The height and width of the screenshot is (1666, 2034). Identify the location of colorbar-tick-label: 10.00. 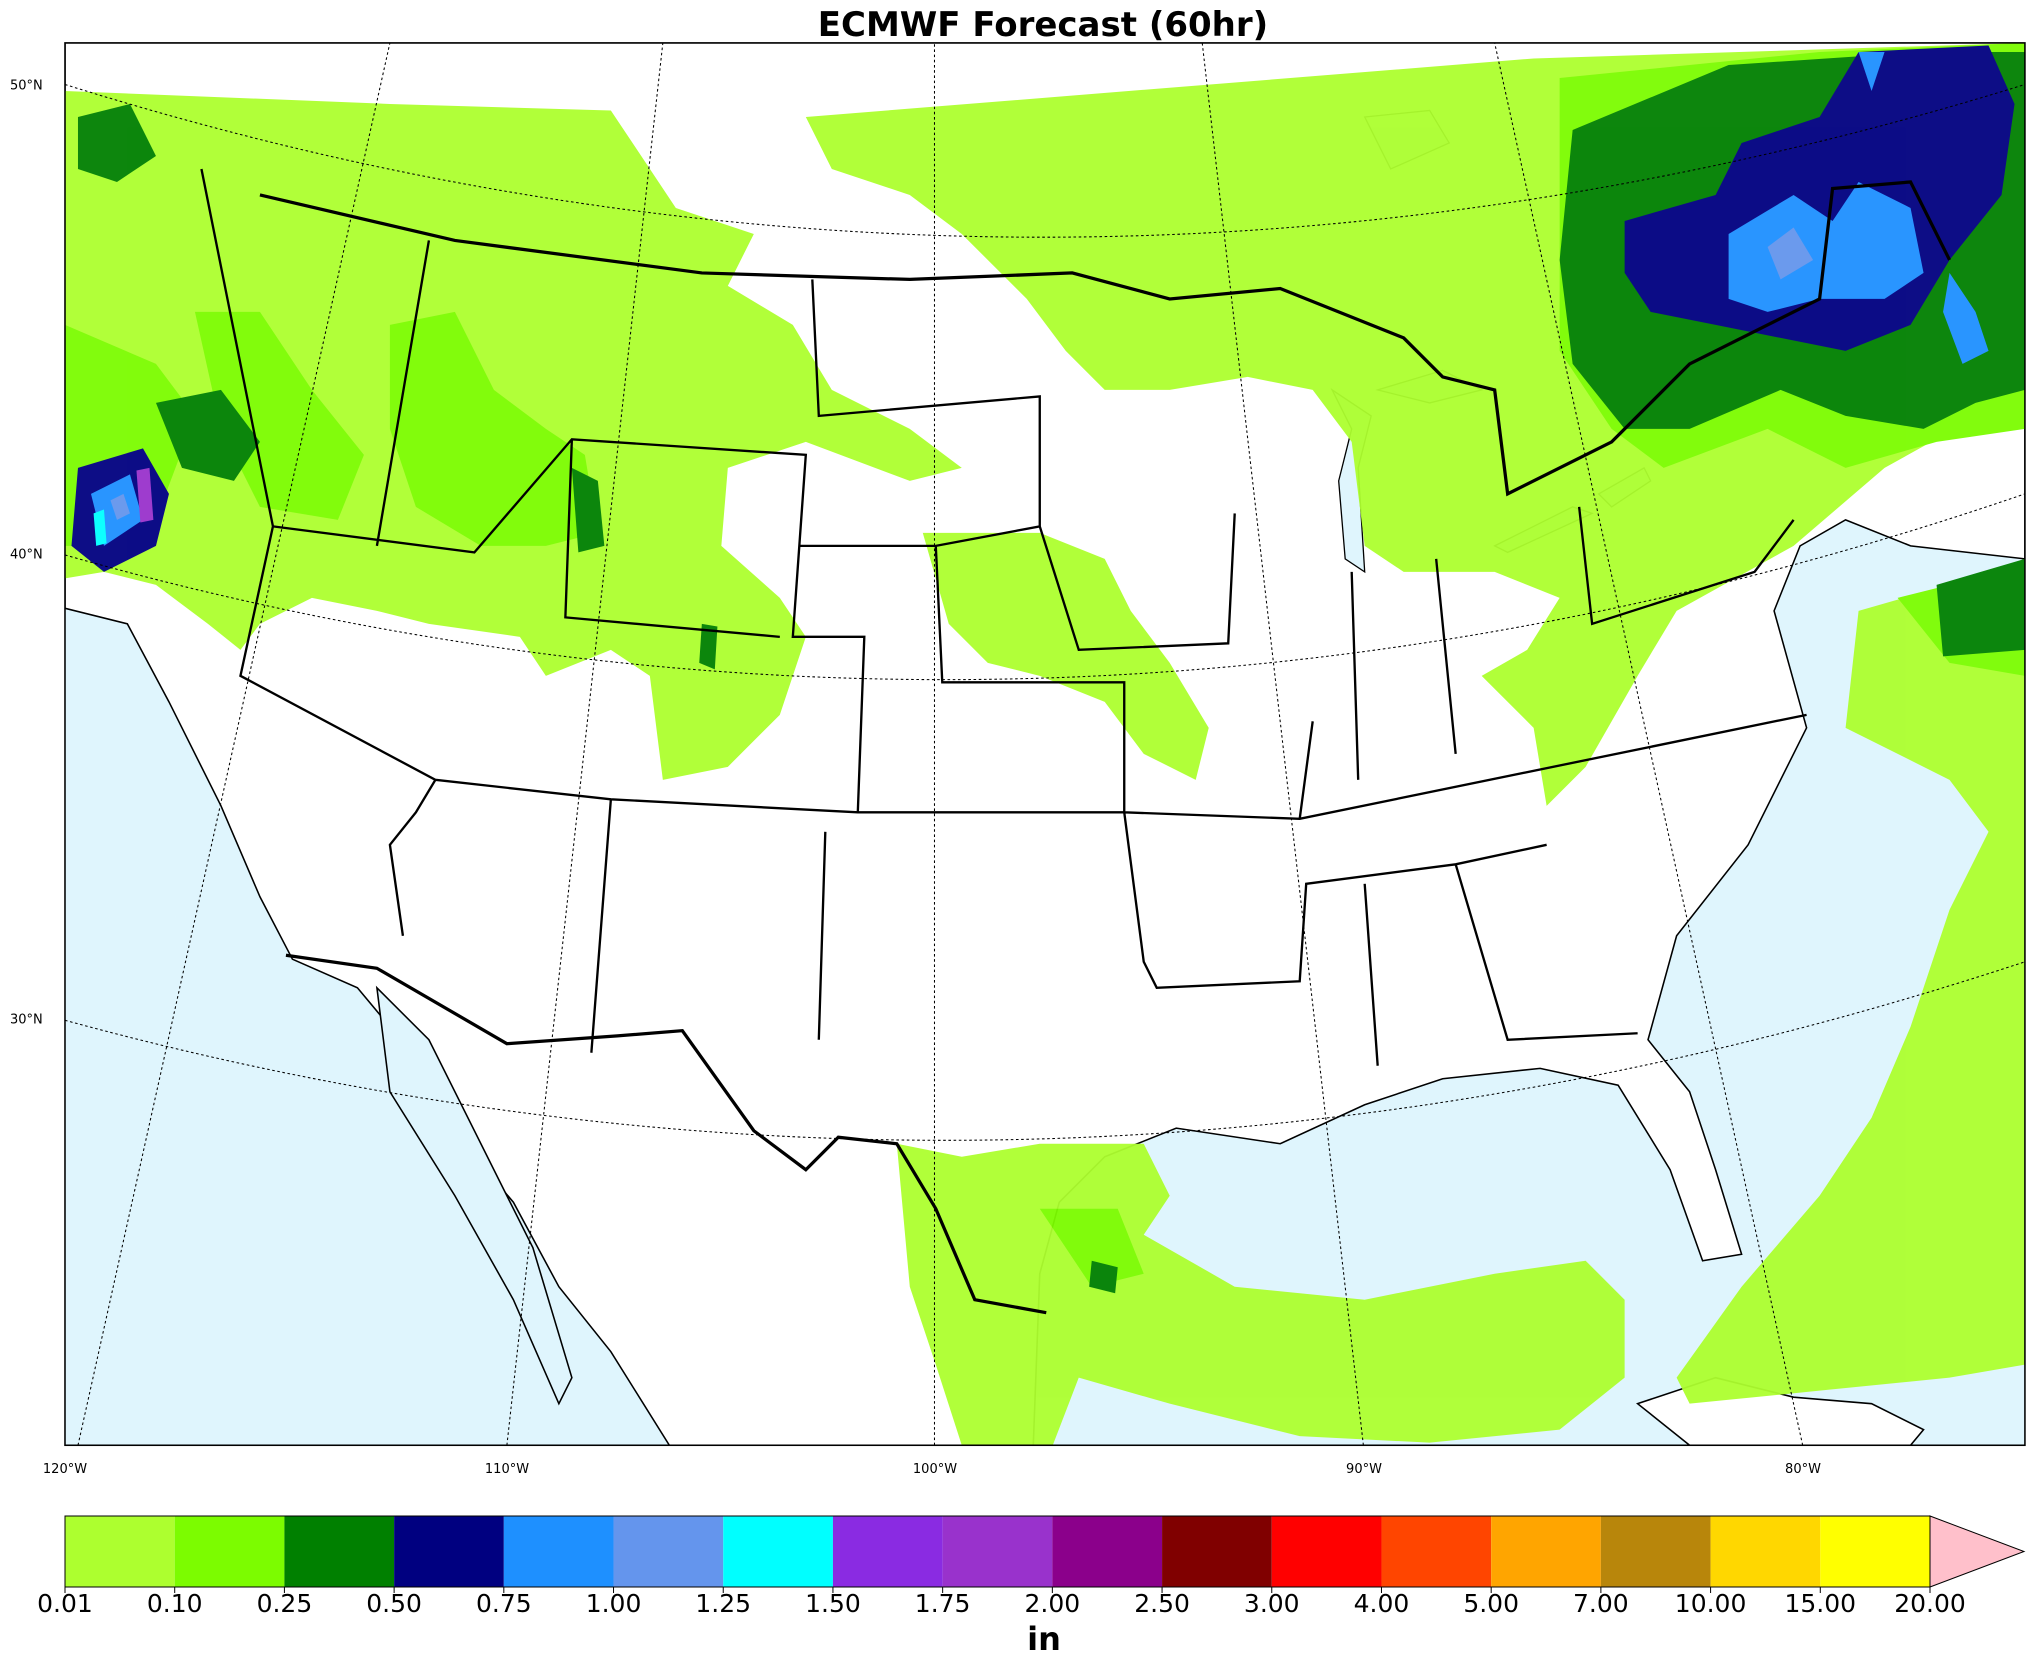
(1711, 1603).